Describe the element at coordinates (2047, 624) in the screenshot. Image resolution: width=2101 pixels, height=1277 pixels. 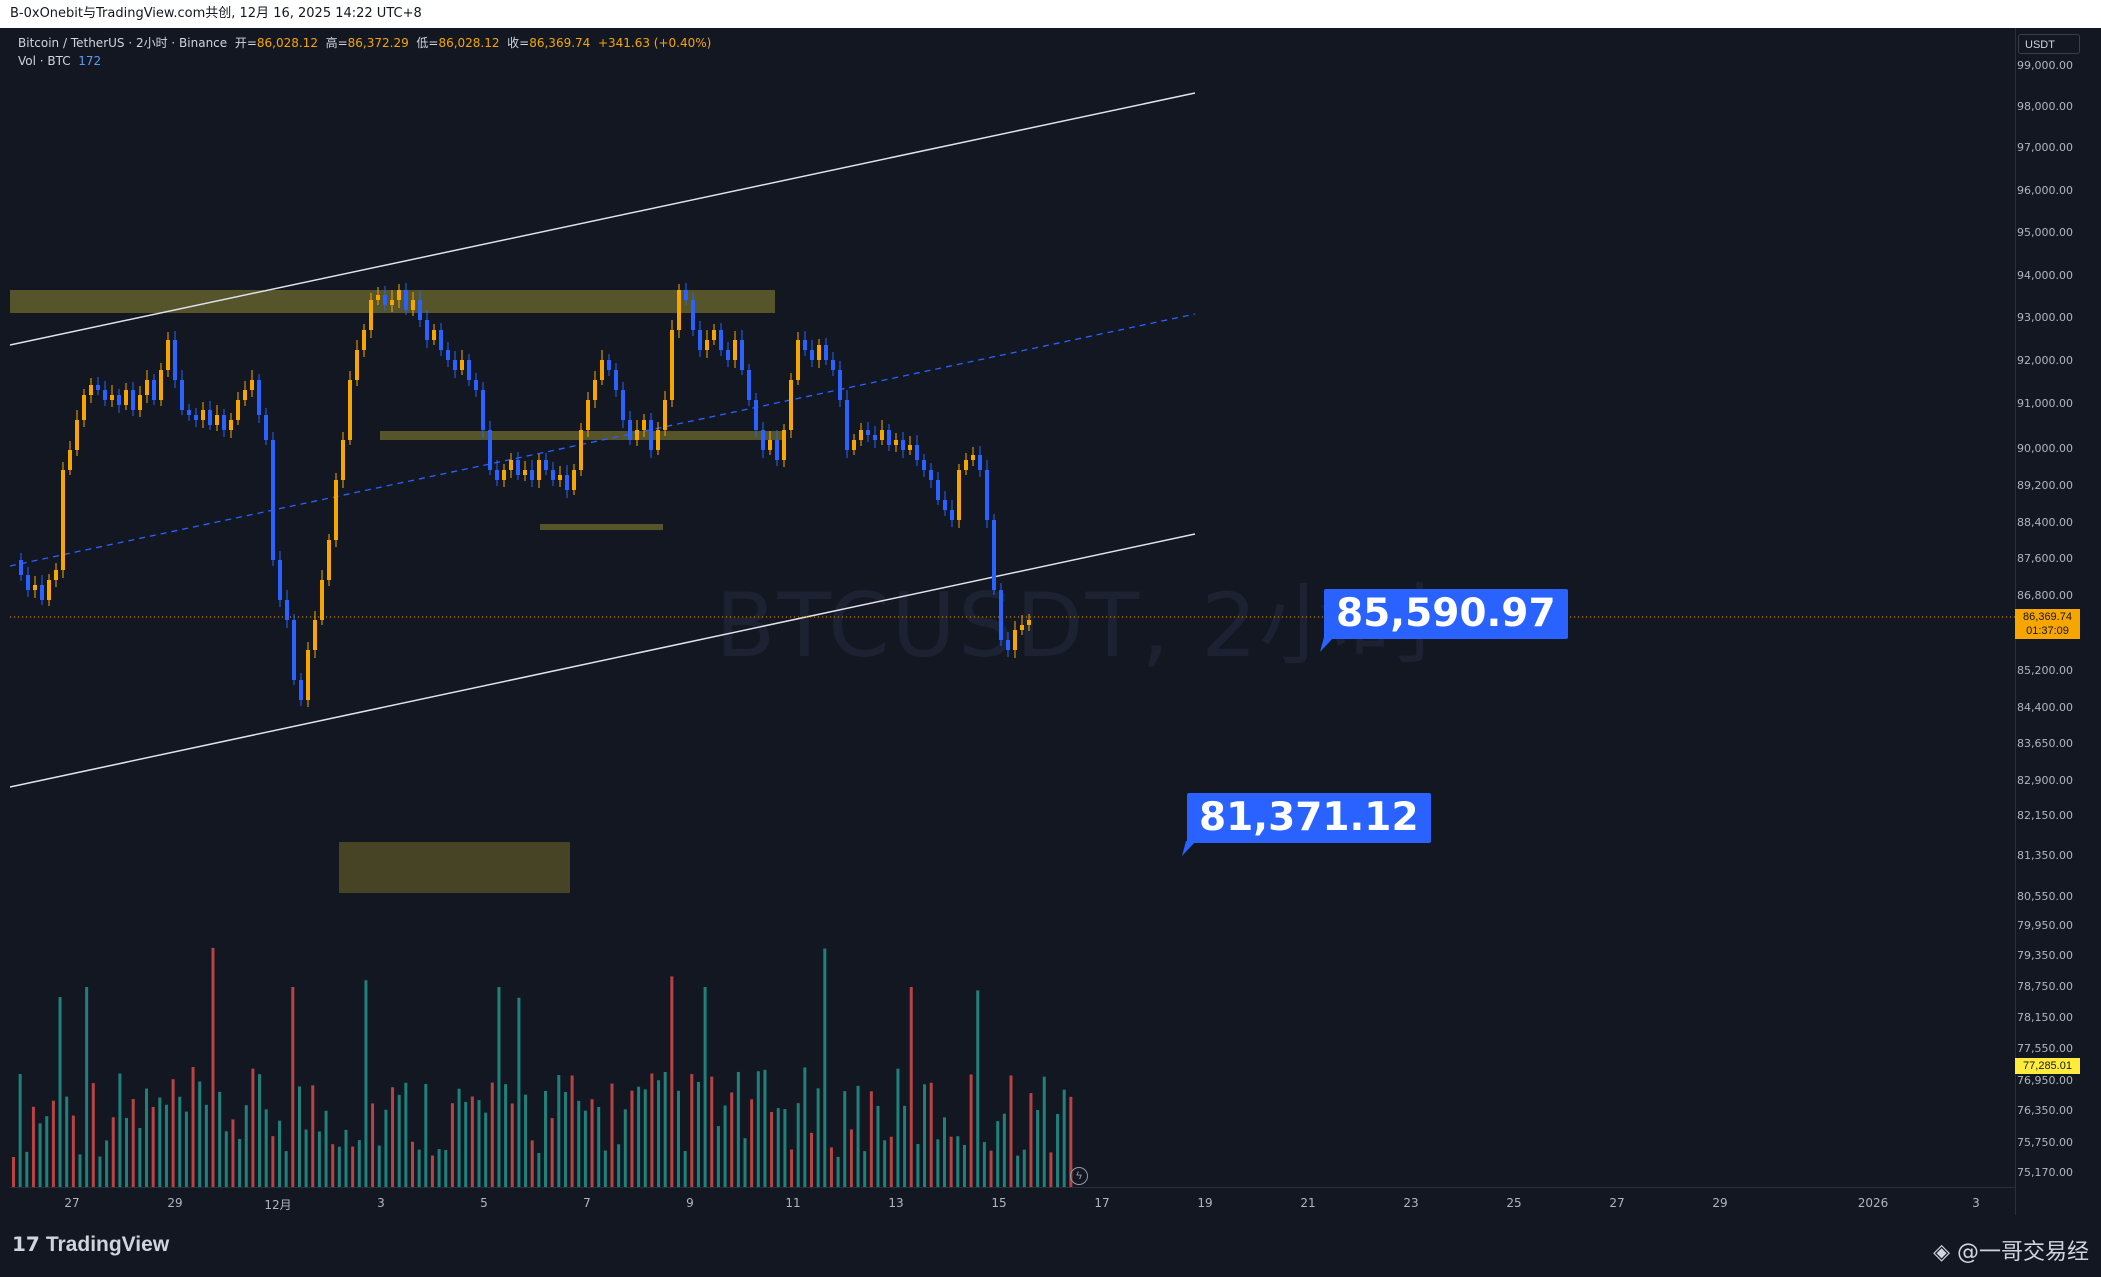
I see `current-price-tag: 86,369.74 01:37:09` at that location.